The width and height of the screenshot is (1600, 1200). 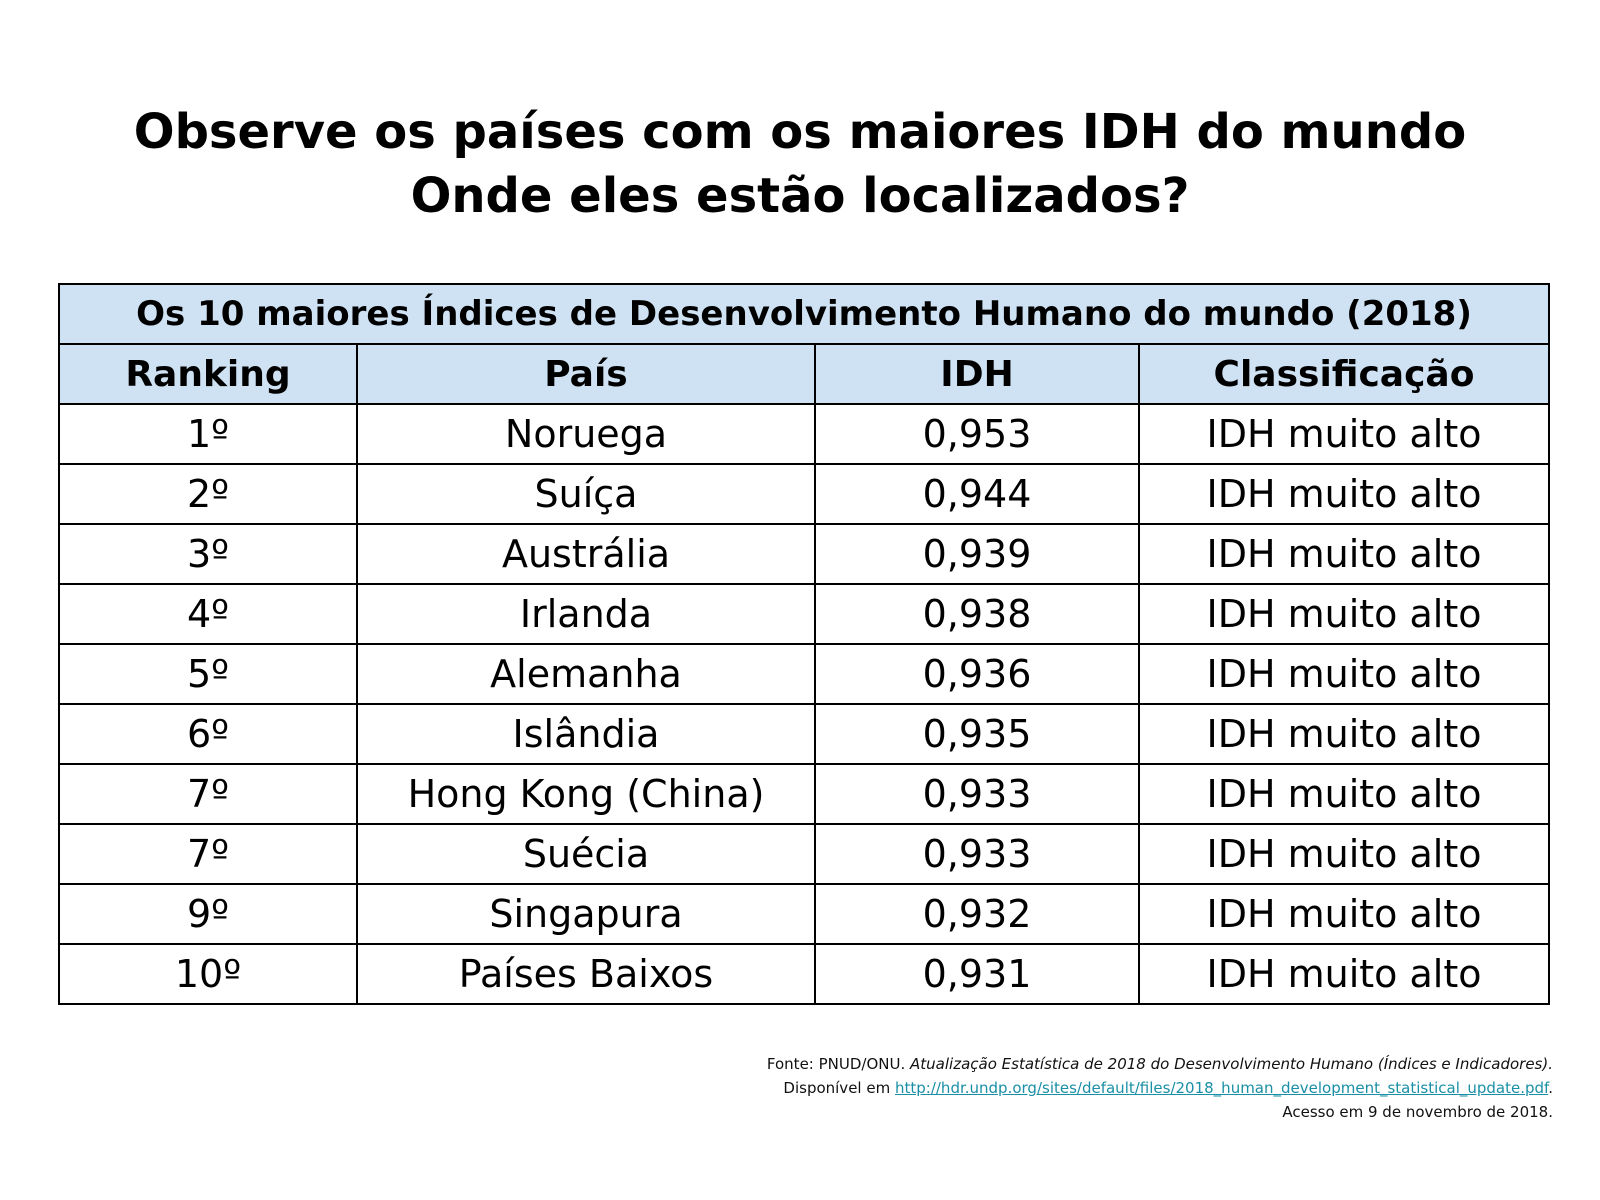 I want to click on cell-ranking: 1º, so click(x=208, y=434).